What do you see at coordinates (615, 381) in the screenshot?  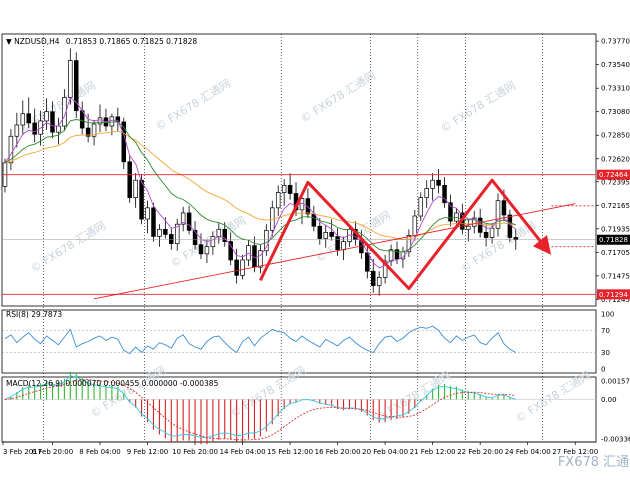 I see `macd-tick-label: 0.001575` at bounding box center [615, 381].